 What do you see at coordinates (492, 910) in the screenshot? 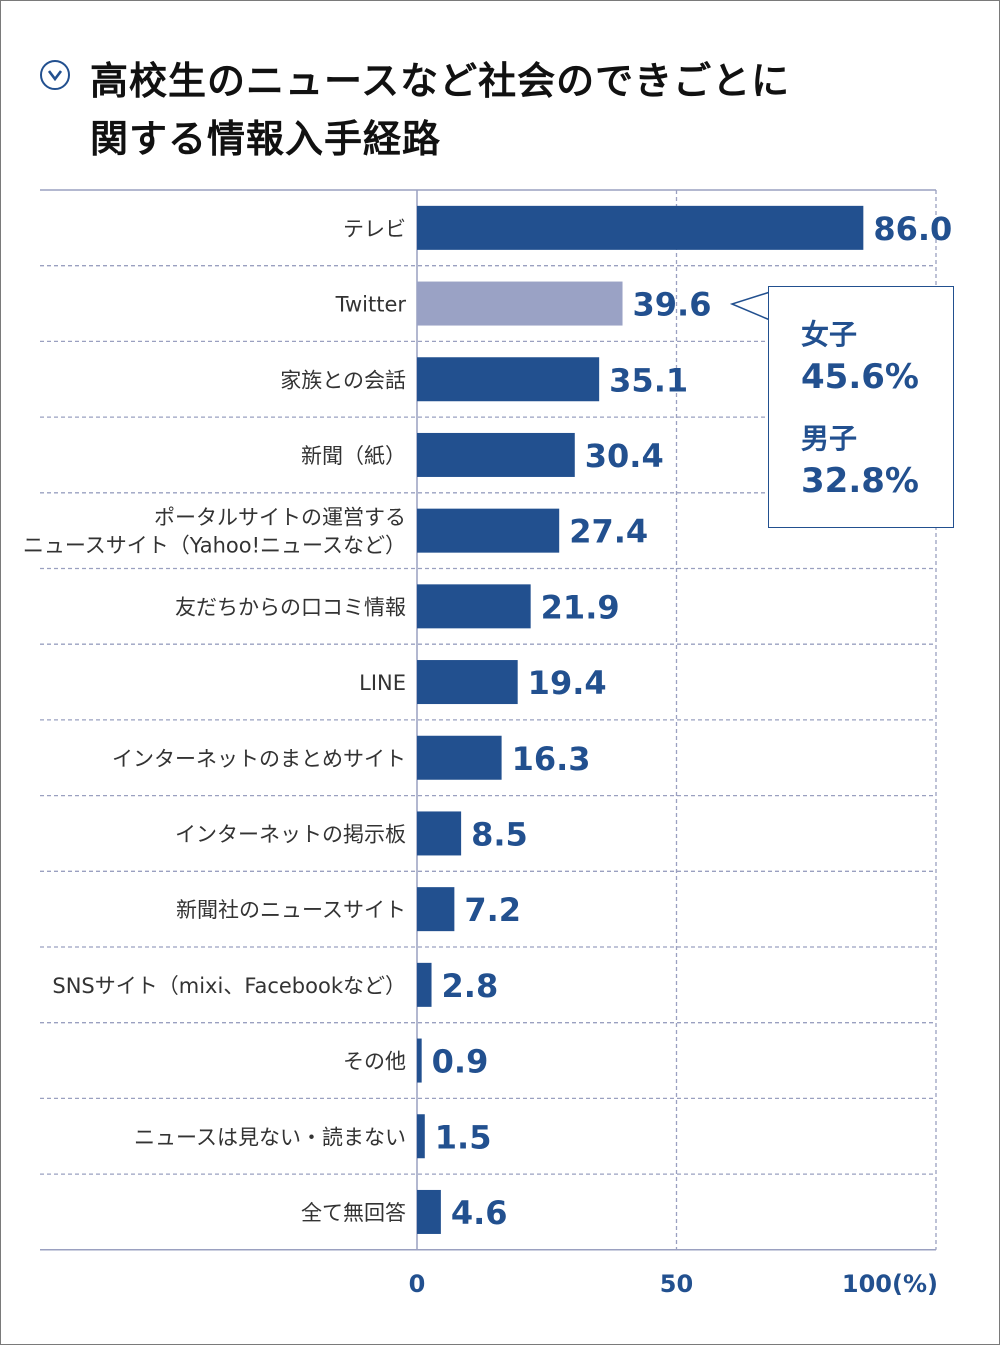
I see `value-label: 7.2` at bounding box center [492, 910].